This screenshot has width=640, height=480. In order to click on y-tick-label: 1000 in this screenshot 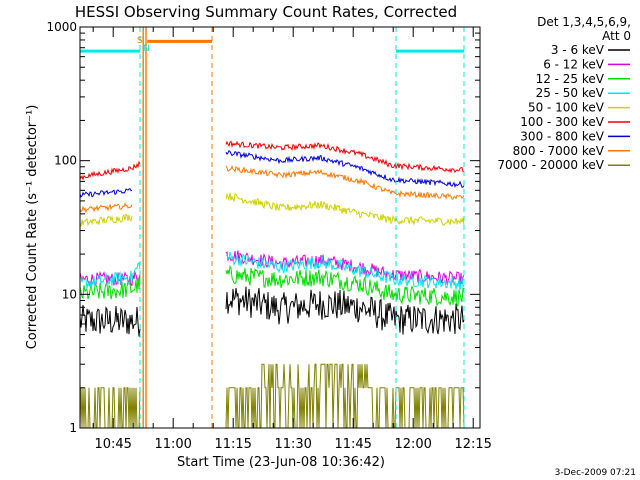, I will do `click(61, 27)`.